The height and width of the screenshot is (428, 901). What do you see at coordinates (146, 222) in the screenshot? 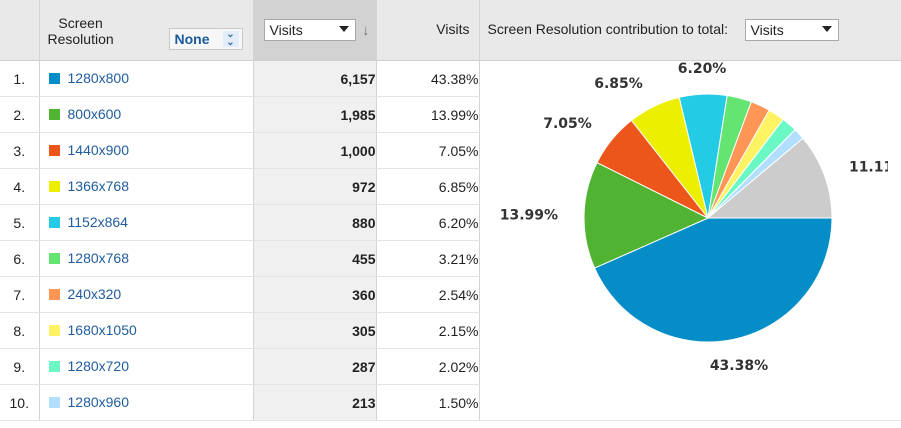
I see `dimension-cell: 1152x864` at bounding box center [146, 222].